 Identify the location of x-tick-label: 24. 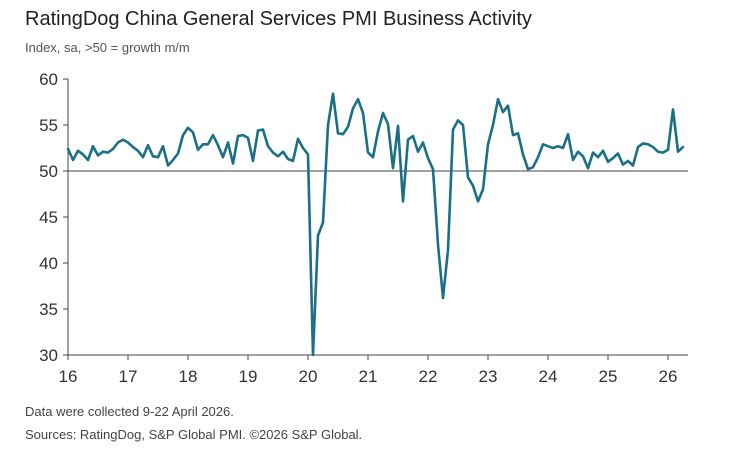
(548, 376).